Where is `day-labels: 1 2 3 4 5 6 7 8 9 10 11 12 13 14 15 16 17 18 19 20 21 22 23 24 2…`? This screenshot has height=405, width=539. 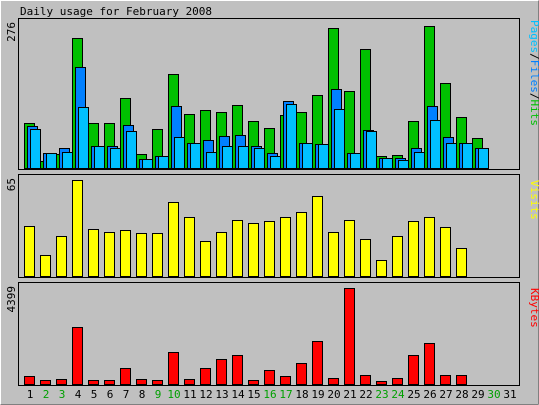 day-labels: 1 2 3 4 5 6 7 8 9 10 11 12 13 14 15 16 17 18 19 20 21 22 23 24 2… is located at coordinates (272, 394).